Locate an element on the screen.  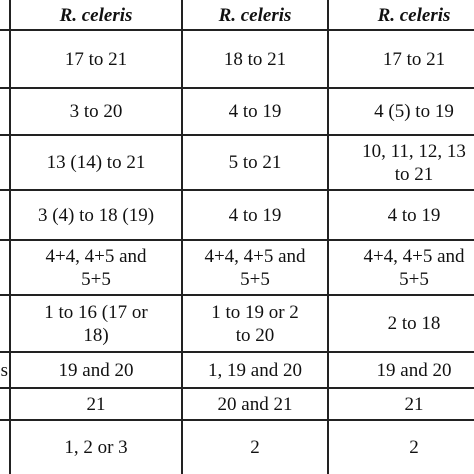
table-cell: 1, 19 and 20 is located at coordinates (255, 370).